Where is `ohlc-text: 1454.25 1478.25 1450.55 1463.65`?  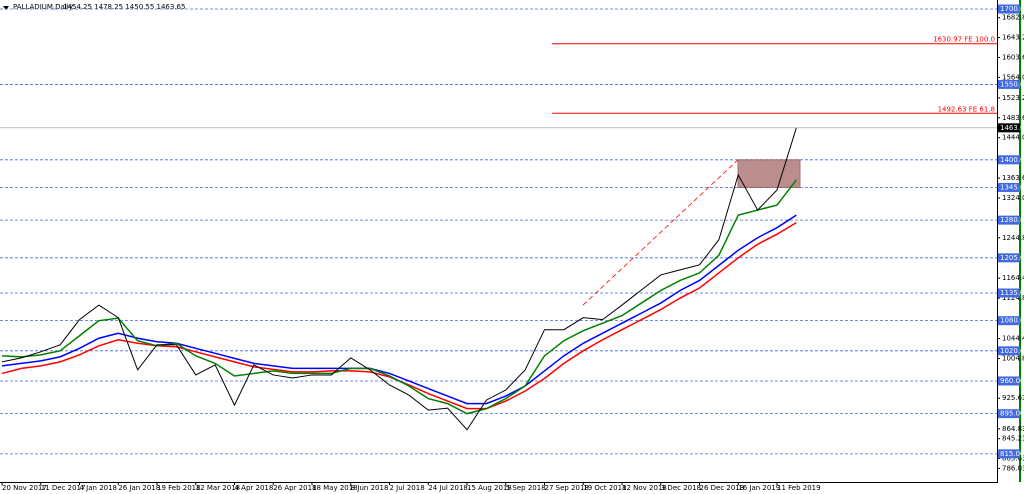
ohlc-text: 1454.25 1478.25 1450.55 1463.65 is located at coordinates (124, 7).